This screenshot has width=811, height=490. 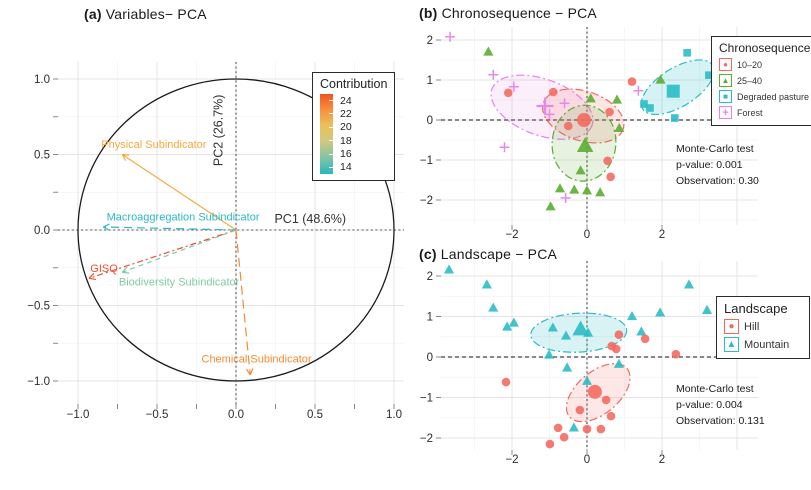 What do you see at coordinates (310, 219) in the screenshot?
I see `svg-text: PC1 (48.6%)` at bounding box center [310, 219].